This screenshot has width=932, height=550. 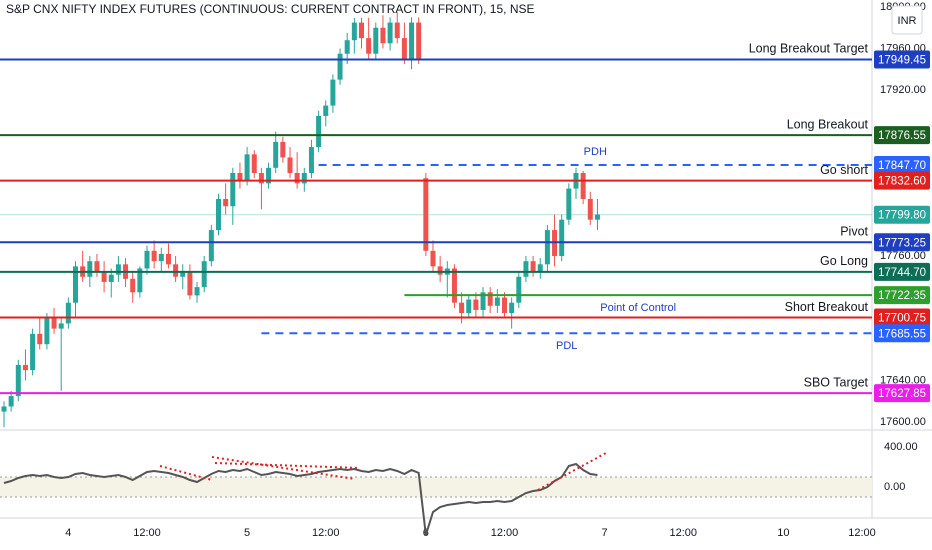 I want to click on indicator-band, so click(x=436, y=487).